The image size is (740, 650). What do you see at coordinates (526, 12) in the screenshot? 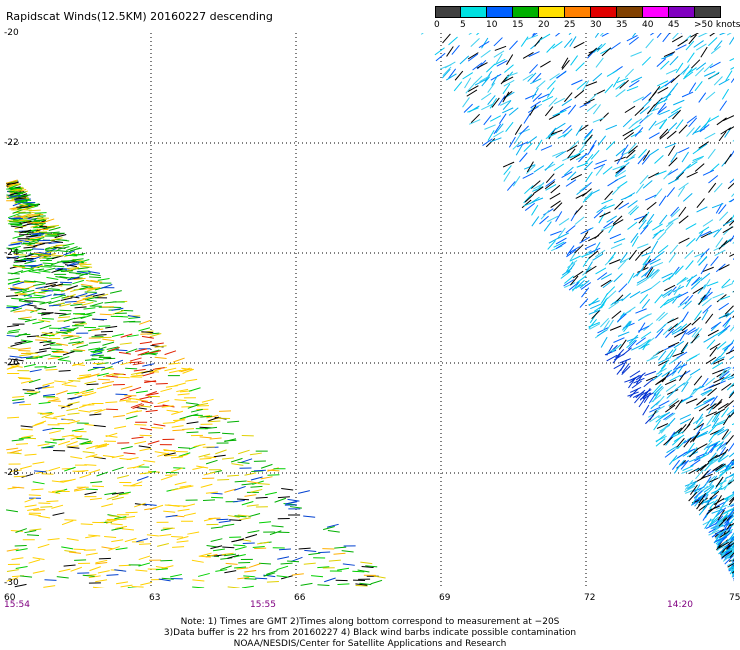
I see `colorbar-swatch` at bounding box center [526, 12].